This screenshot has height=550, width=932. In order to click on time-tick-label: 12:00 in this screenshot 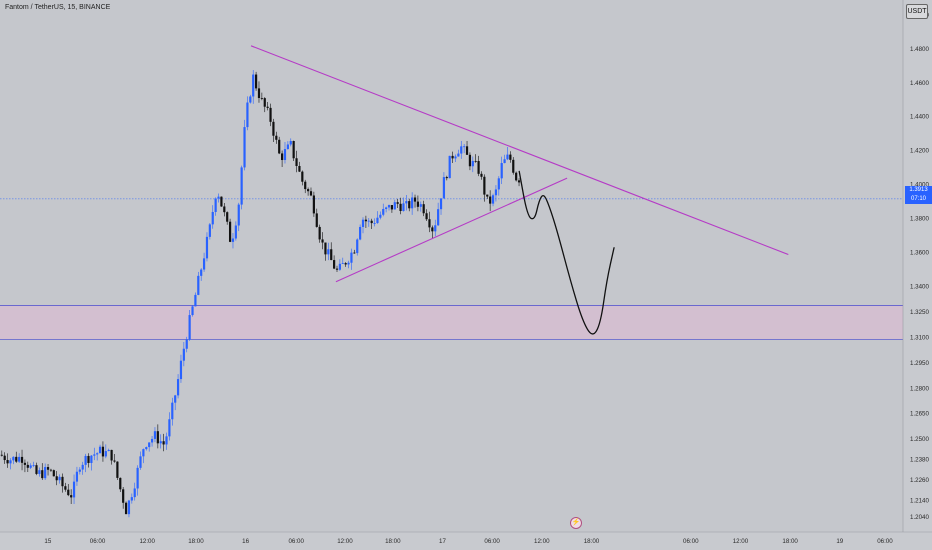, I will do `click(345, 541)`.